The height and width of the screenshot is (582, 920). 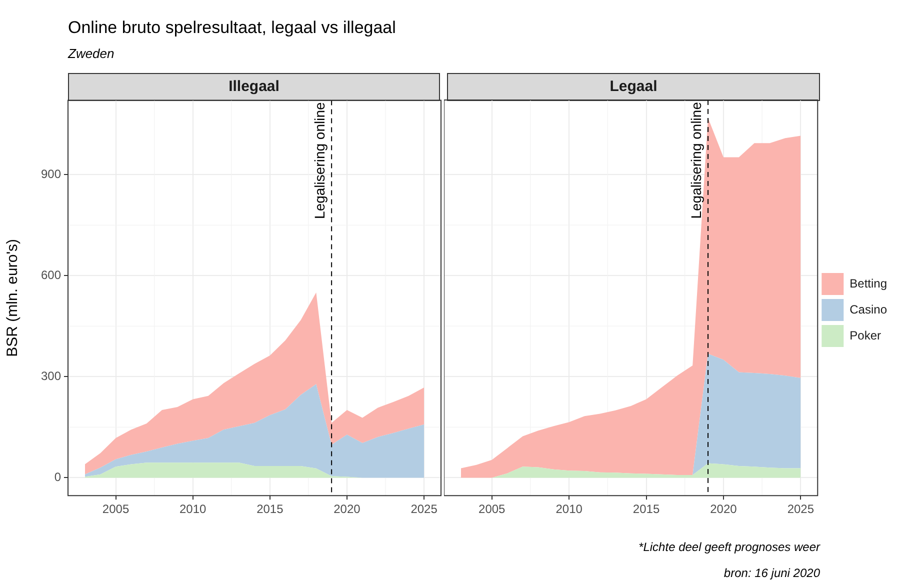 What do you see at coordinates (58, 477) in the screenshot?
I see `y-tick-label: 0` at bounding box center [58, 477].